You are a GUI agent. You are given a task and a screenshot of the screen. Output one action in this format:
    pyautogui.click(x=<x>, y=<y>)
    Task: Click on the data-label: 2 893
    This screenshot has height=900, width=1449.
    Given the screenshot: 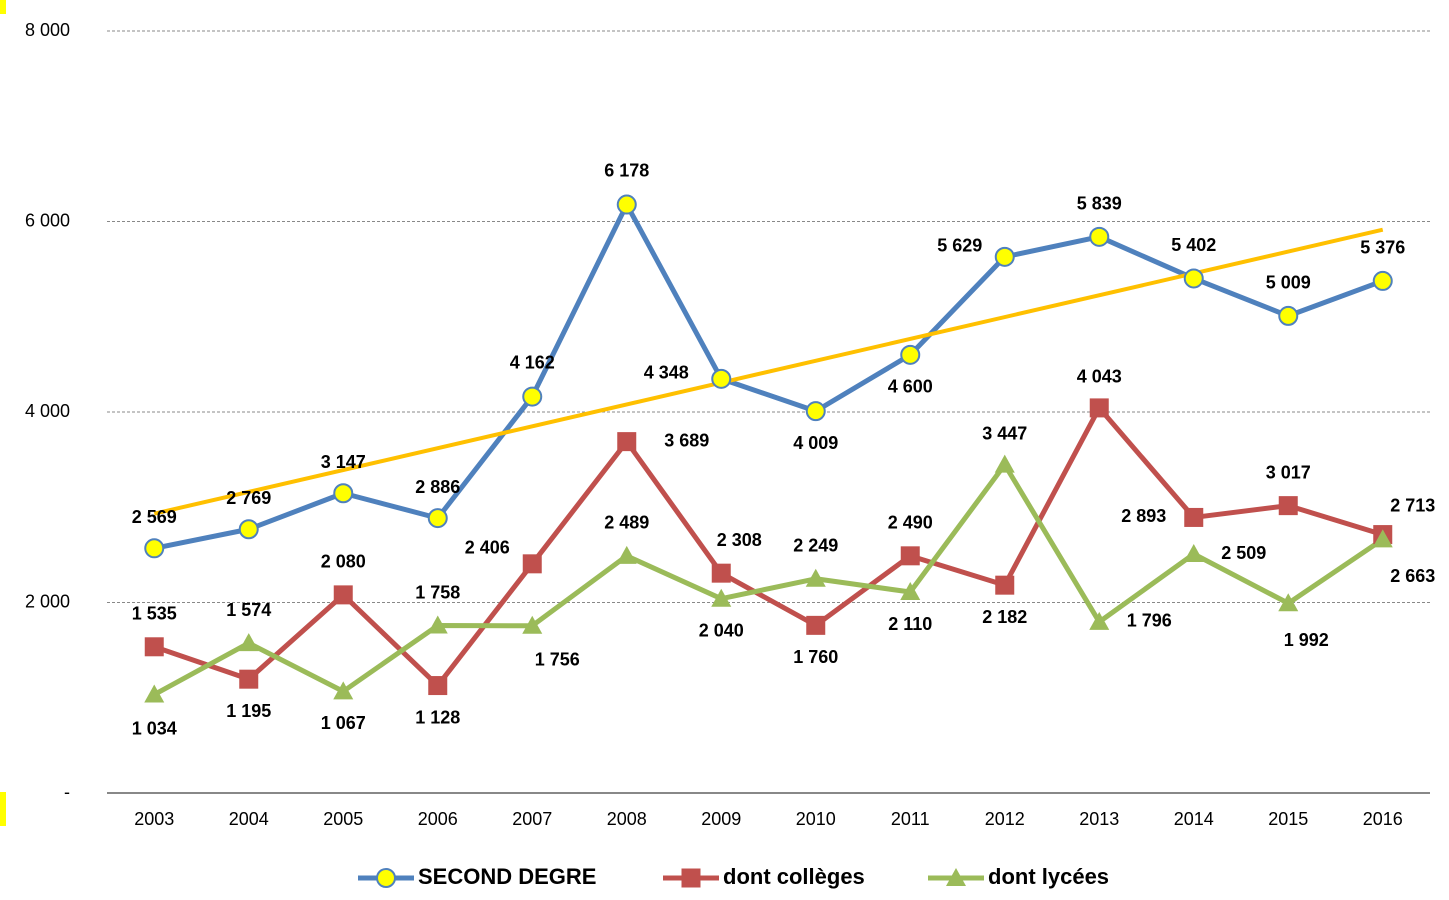 What is the action you would take?
    pyautogui.click(x=1143, y=516)
    